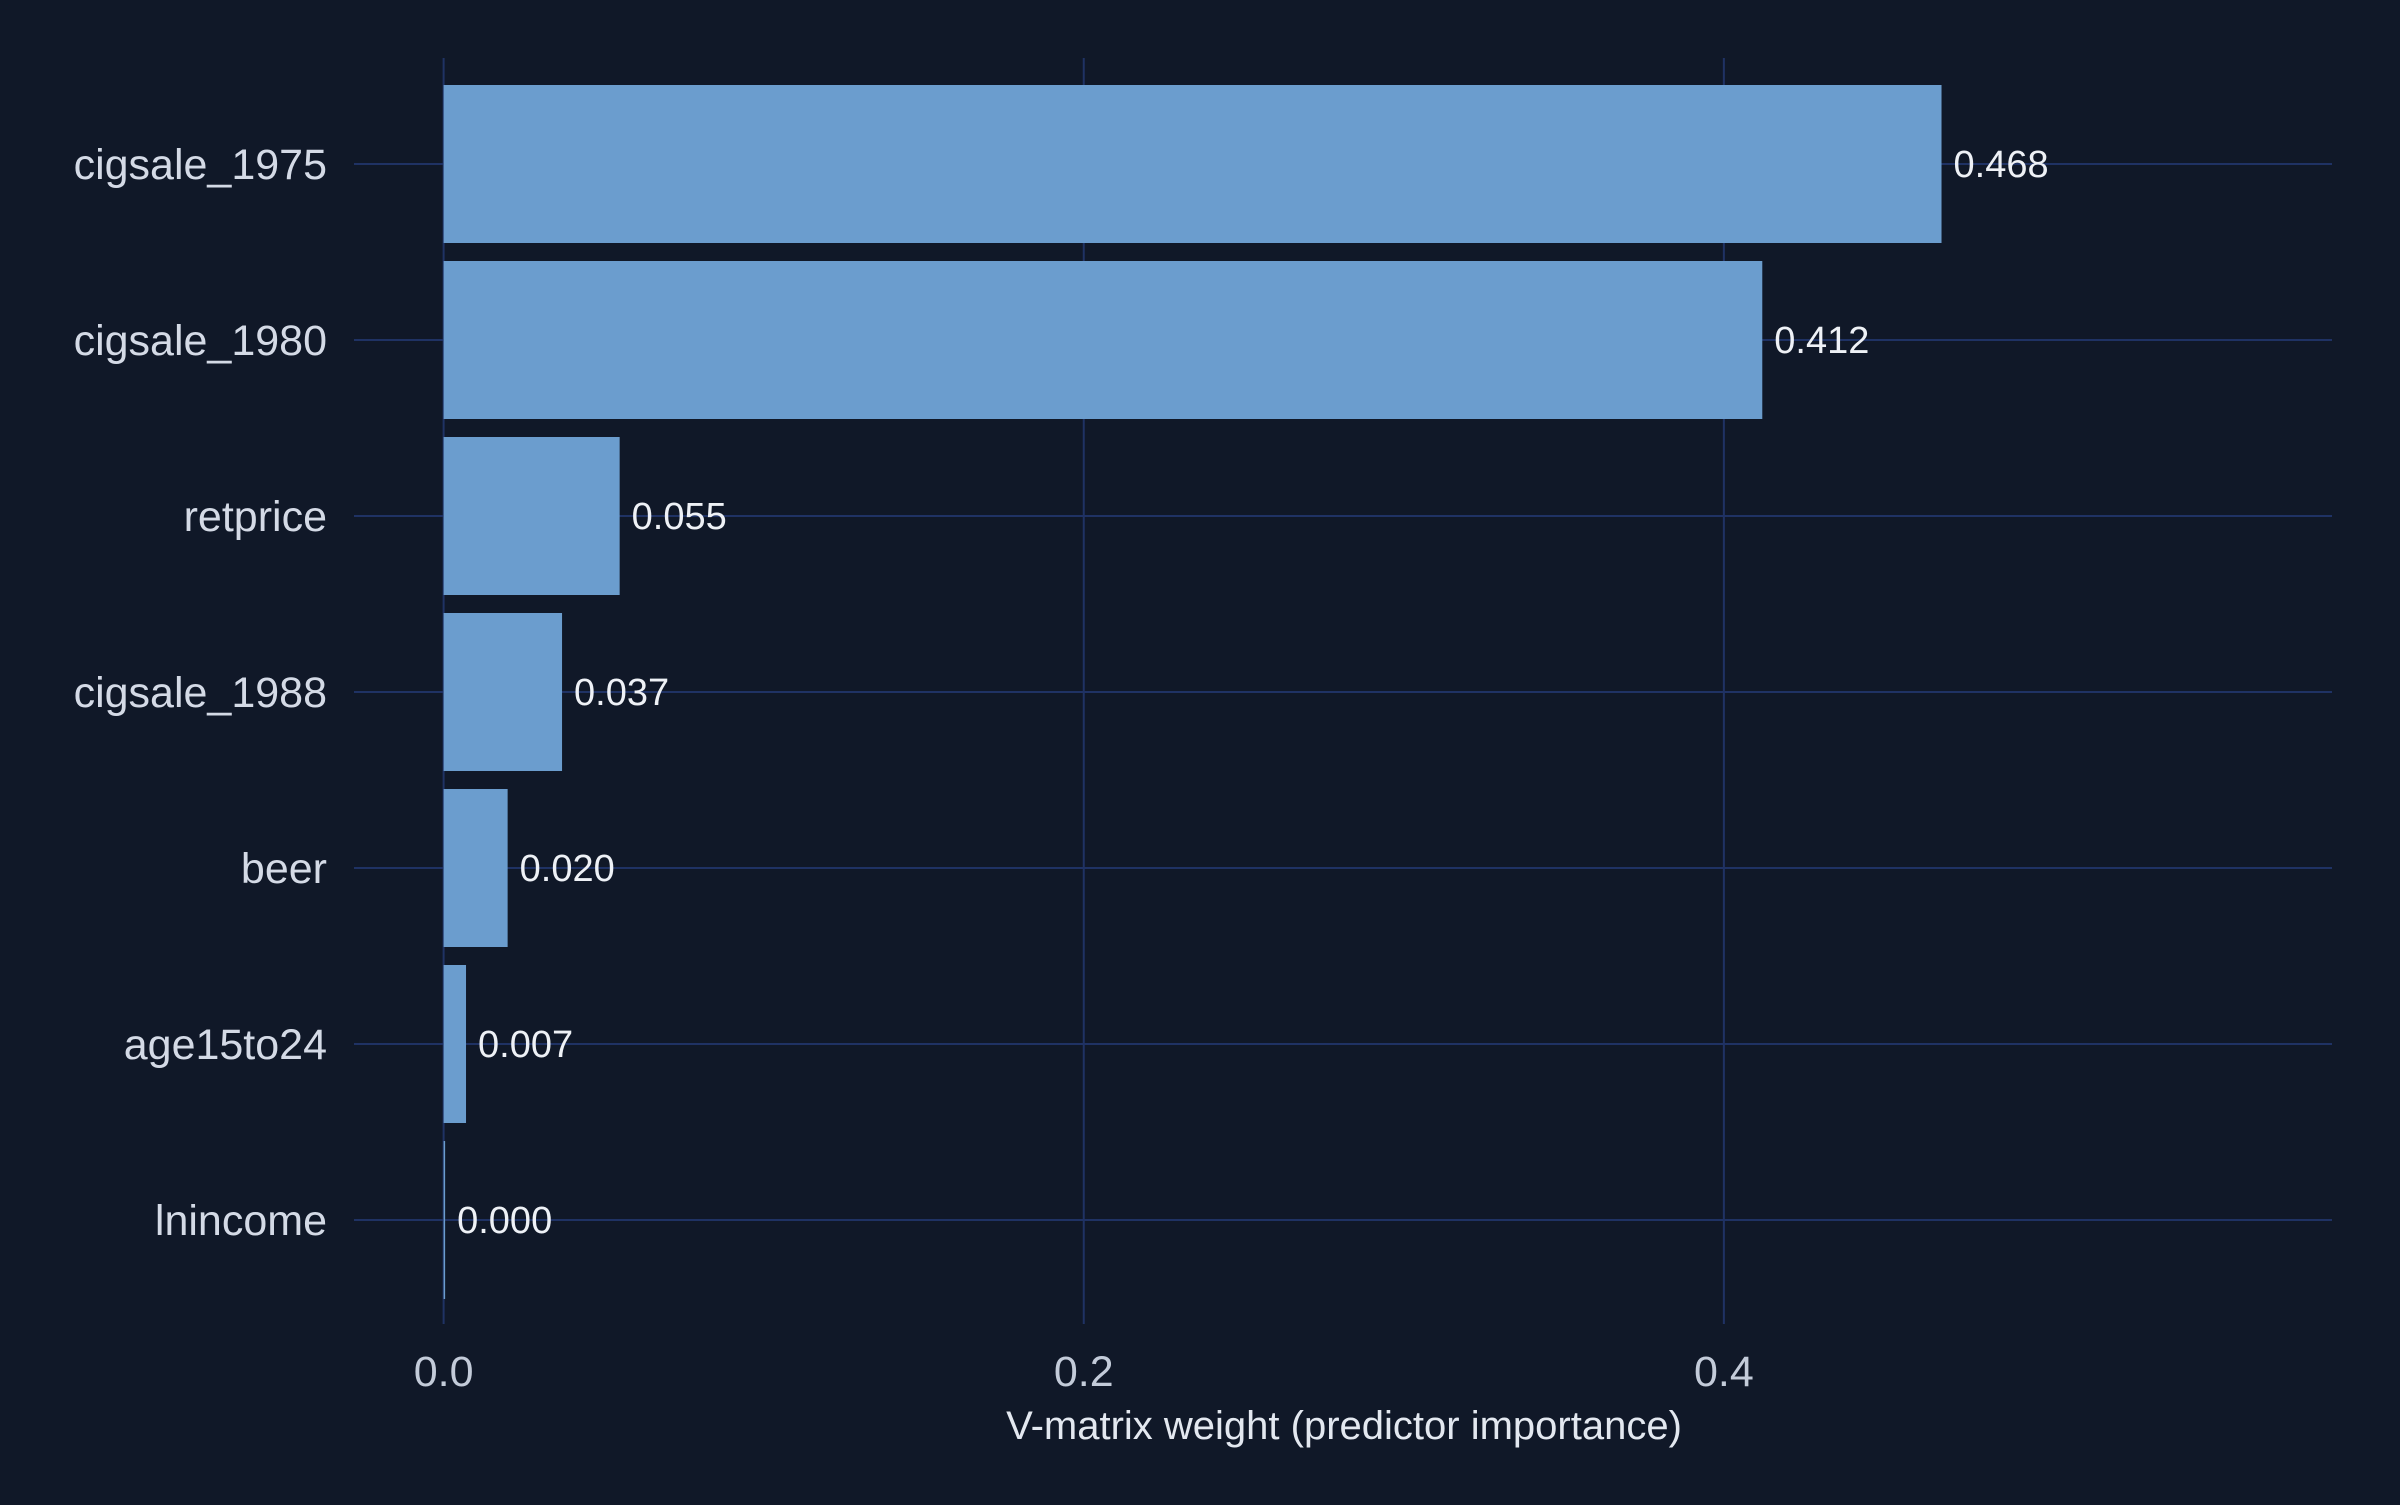  I want to click on x-tick-label: 0.4, so click(1724, 1372).